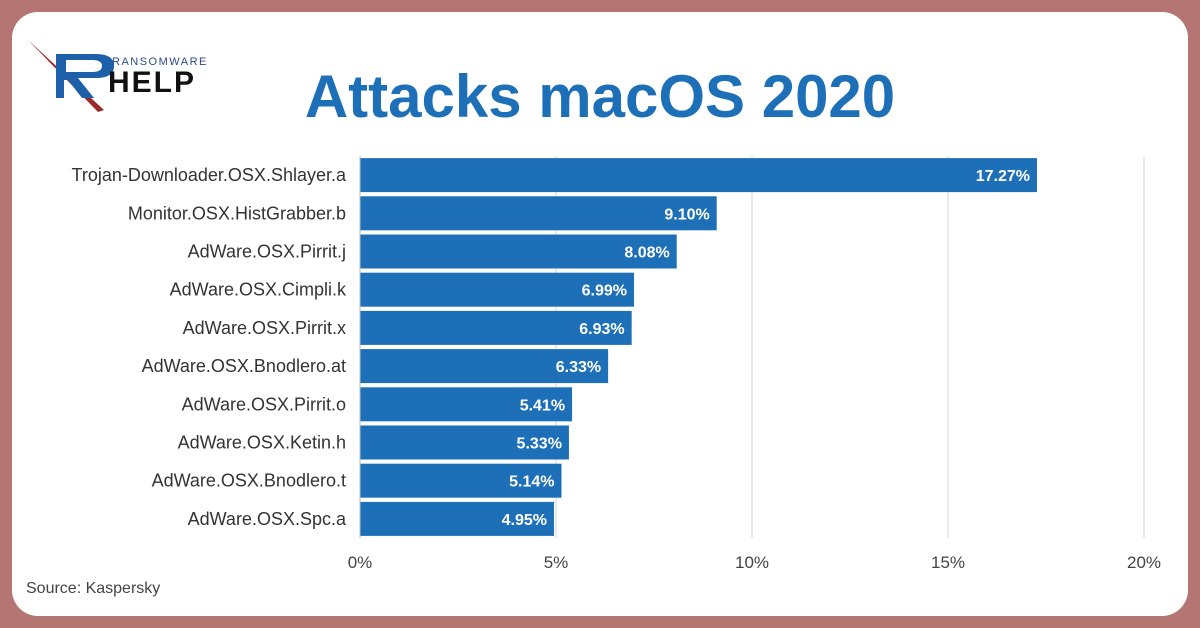 The image size is (1200, 628). I want to click on category-label: AdWare.OSX.Ketin.h, so click(262, 443).